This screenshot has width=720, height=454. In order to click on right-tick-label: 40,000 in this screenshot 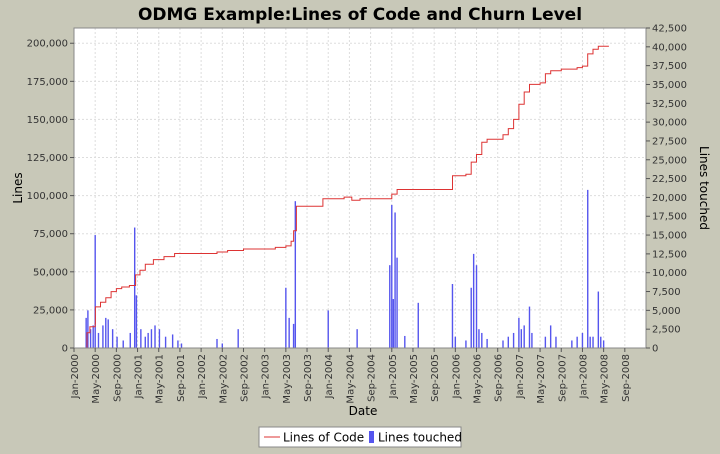, I will do `click(669, 47)`.